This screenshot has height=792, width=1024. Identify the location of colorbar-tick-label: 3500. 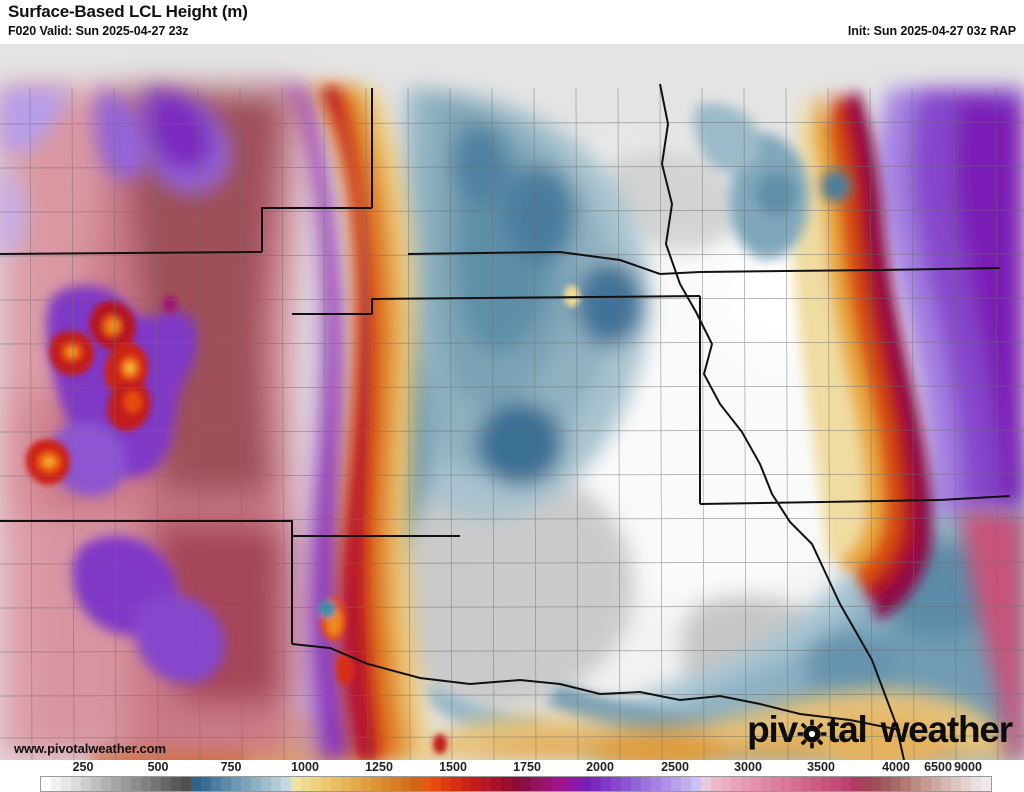
(821, 767).